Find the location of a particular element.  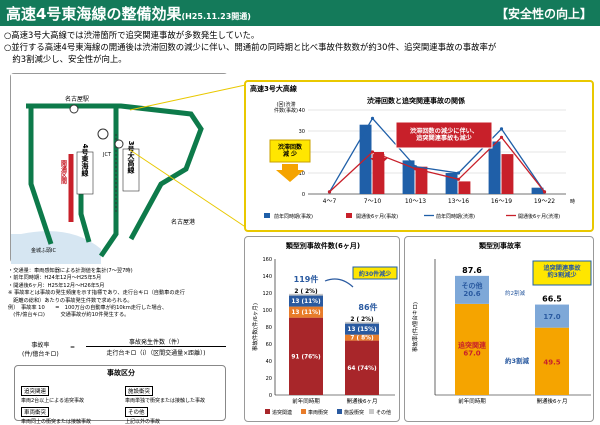

y-axis-label: 事故率(件/億台キロ) is located at coordinates (415, 327).